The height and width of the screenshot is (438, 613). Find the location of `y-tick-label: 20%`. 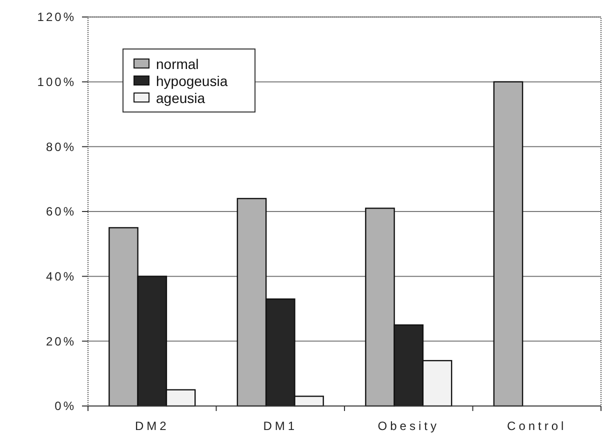

y-tick-label: 20% is located at coordinates (61, 341).